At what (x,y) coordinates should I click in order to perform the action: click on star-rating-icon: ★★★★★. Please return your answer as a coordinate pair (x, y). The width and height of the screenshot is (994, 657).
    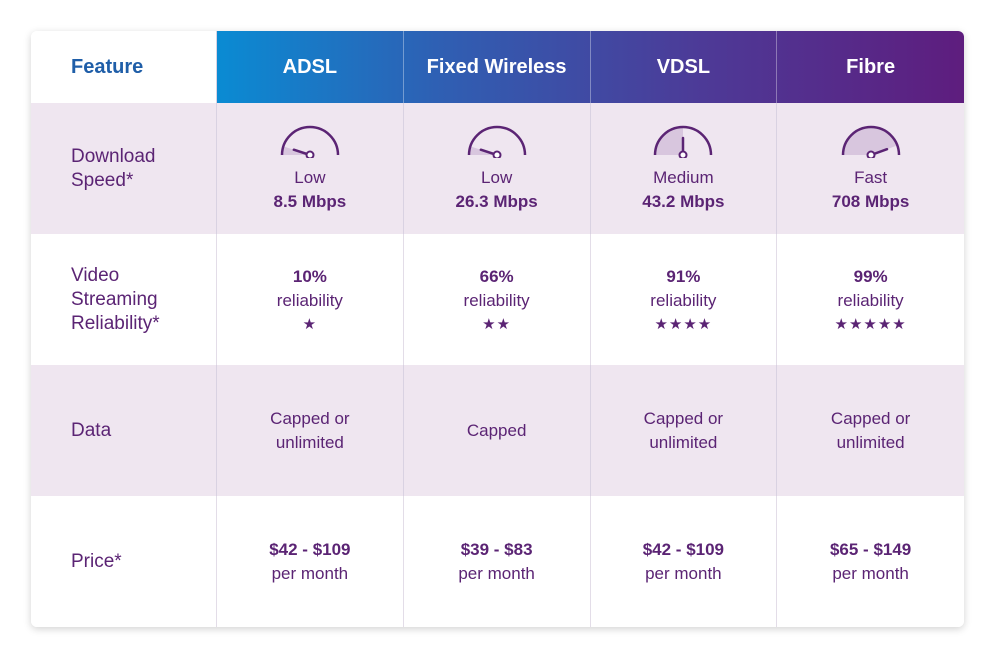
    Looking at the image, I should click on (870, 324).